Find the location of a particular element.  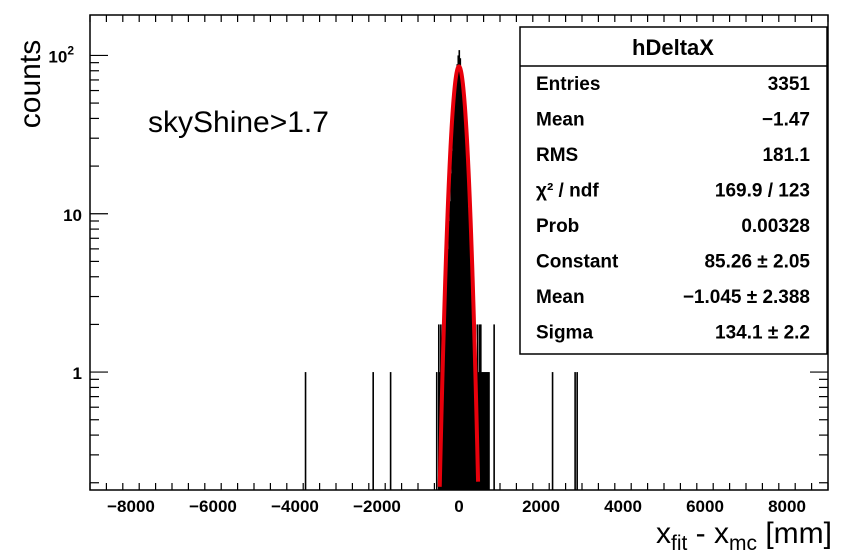

annotation-label: skyShine>1.7 is located at coordinates (238, 122).